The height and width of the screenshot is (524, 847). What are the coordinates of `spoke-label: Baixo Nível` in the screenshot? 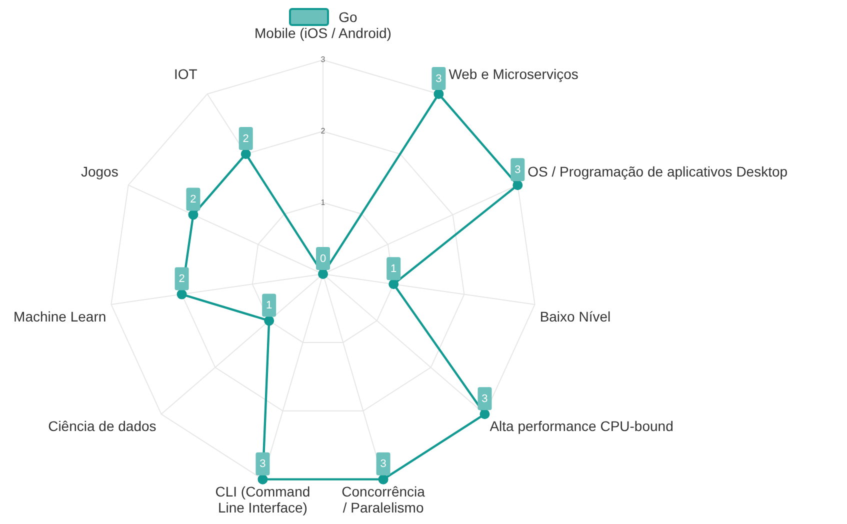 It's located at (575, 316).